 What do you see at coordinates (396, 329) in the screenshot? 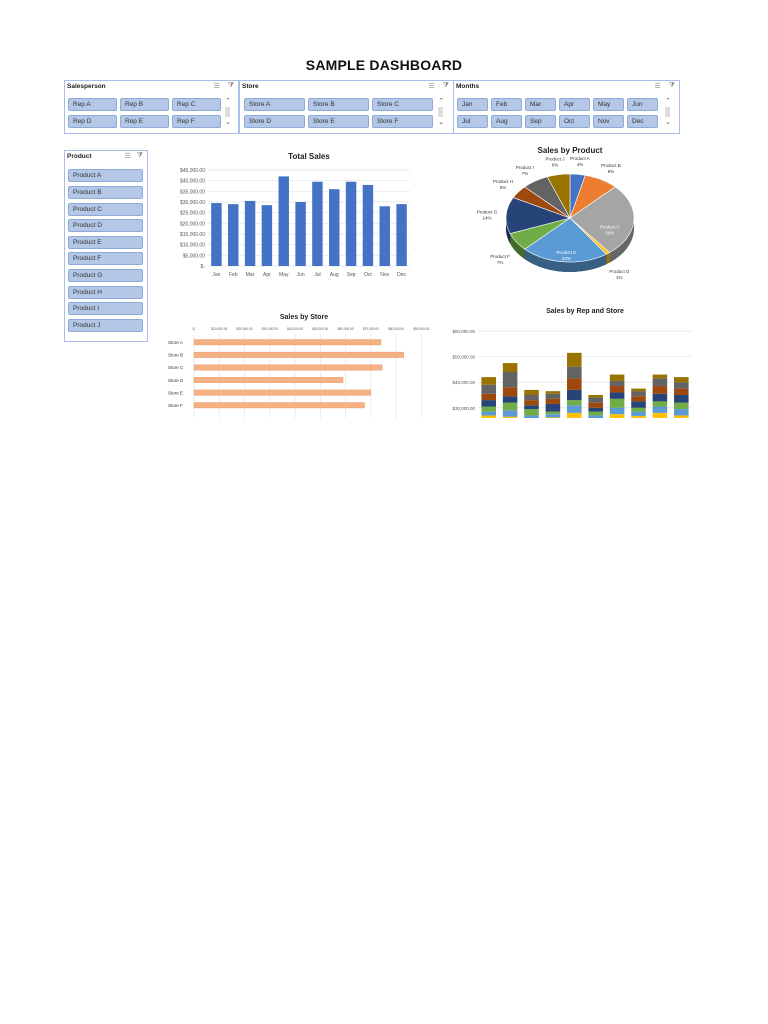
I see `x-tick-label: $80,000.00` at bounding box center [396, 329].